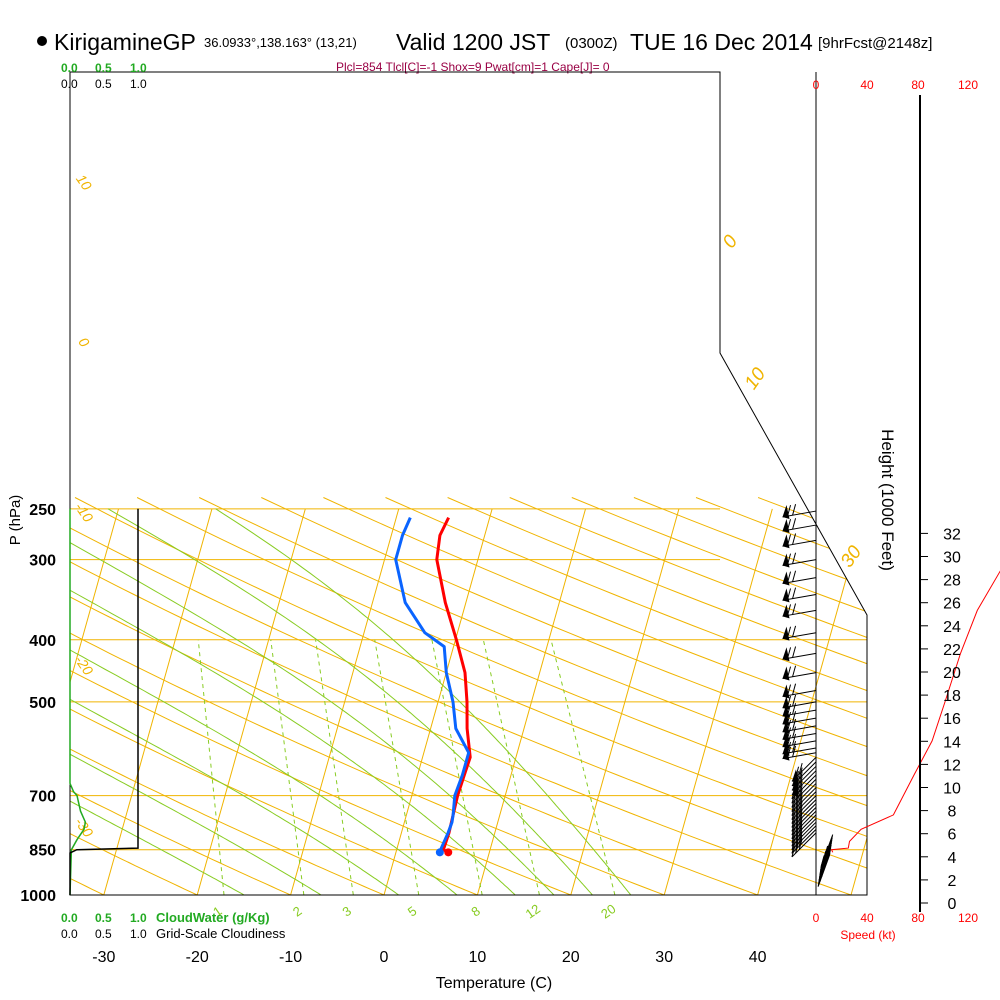 The width and height of the screenshot is (1000, 1000). What do you see at coordinates (664, 957) in the screenshot?
I see `temperature-tick: 30` at bounding box center [664, 957].